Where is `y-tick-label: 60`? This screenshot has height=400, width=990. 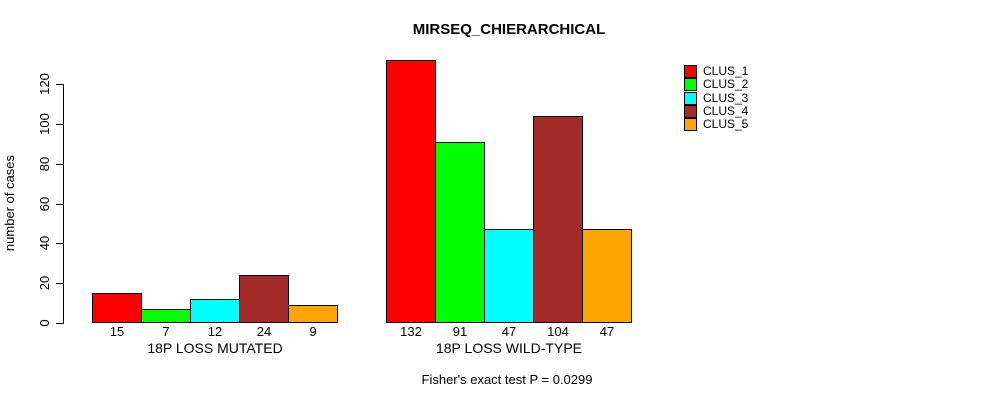
y-tick-label: 60 is located at coordinates (44, 204).